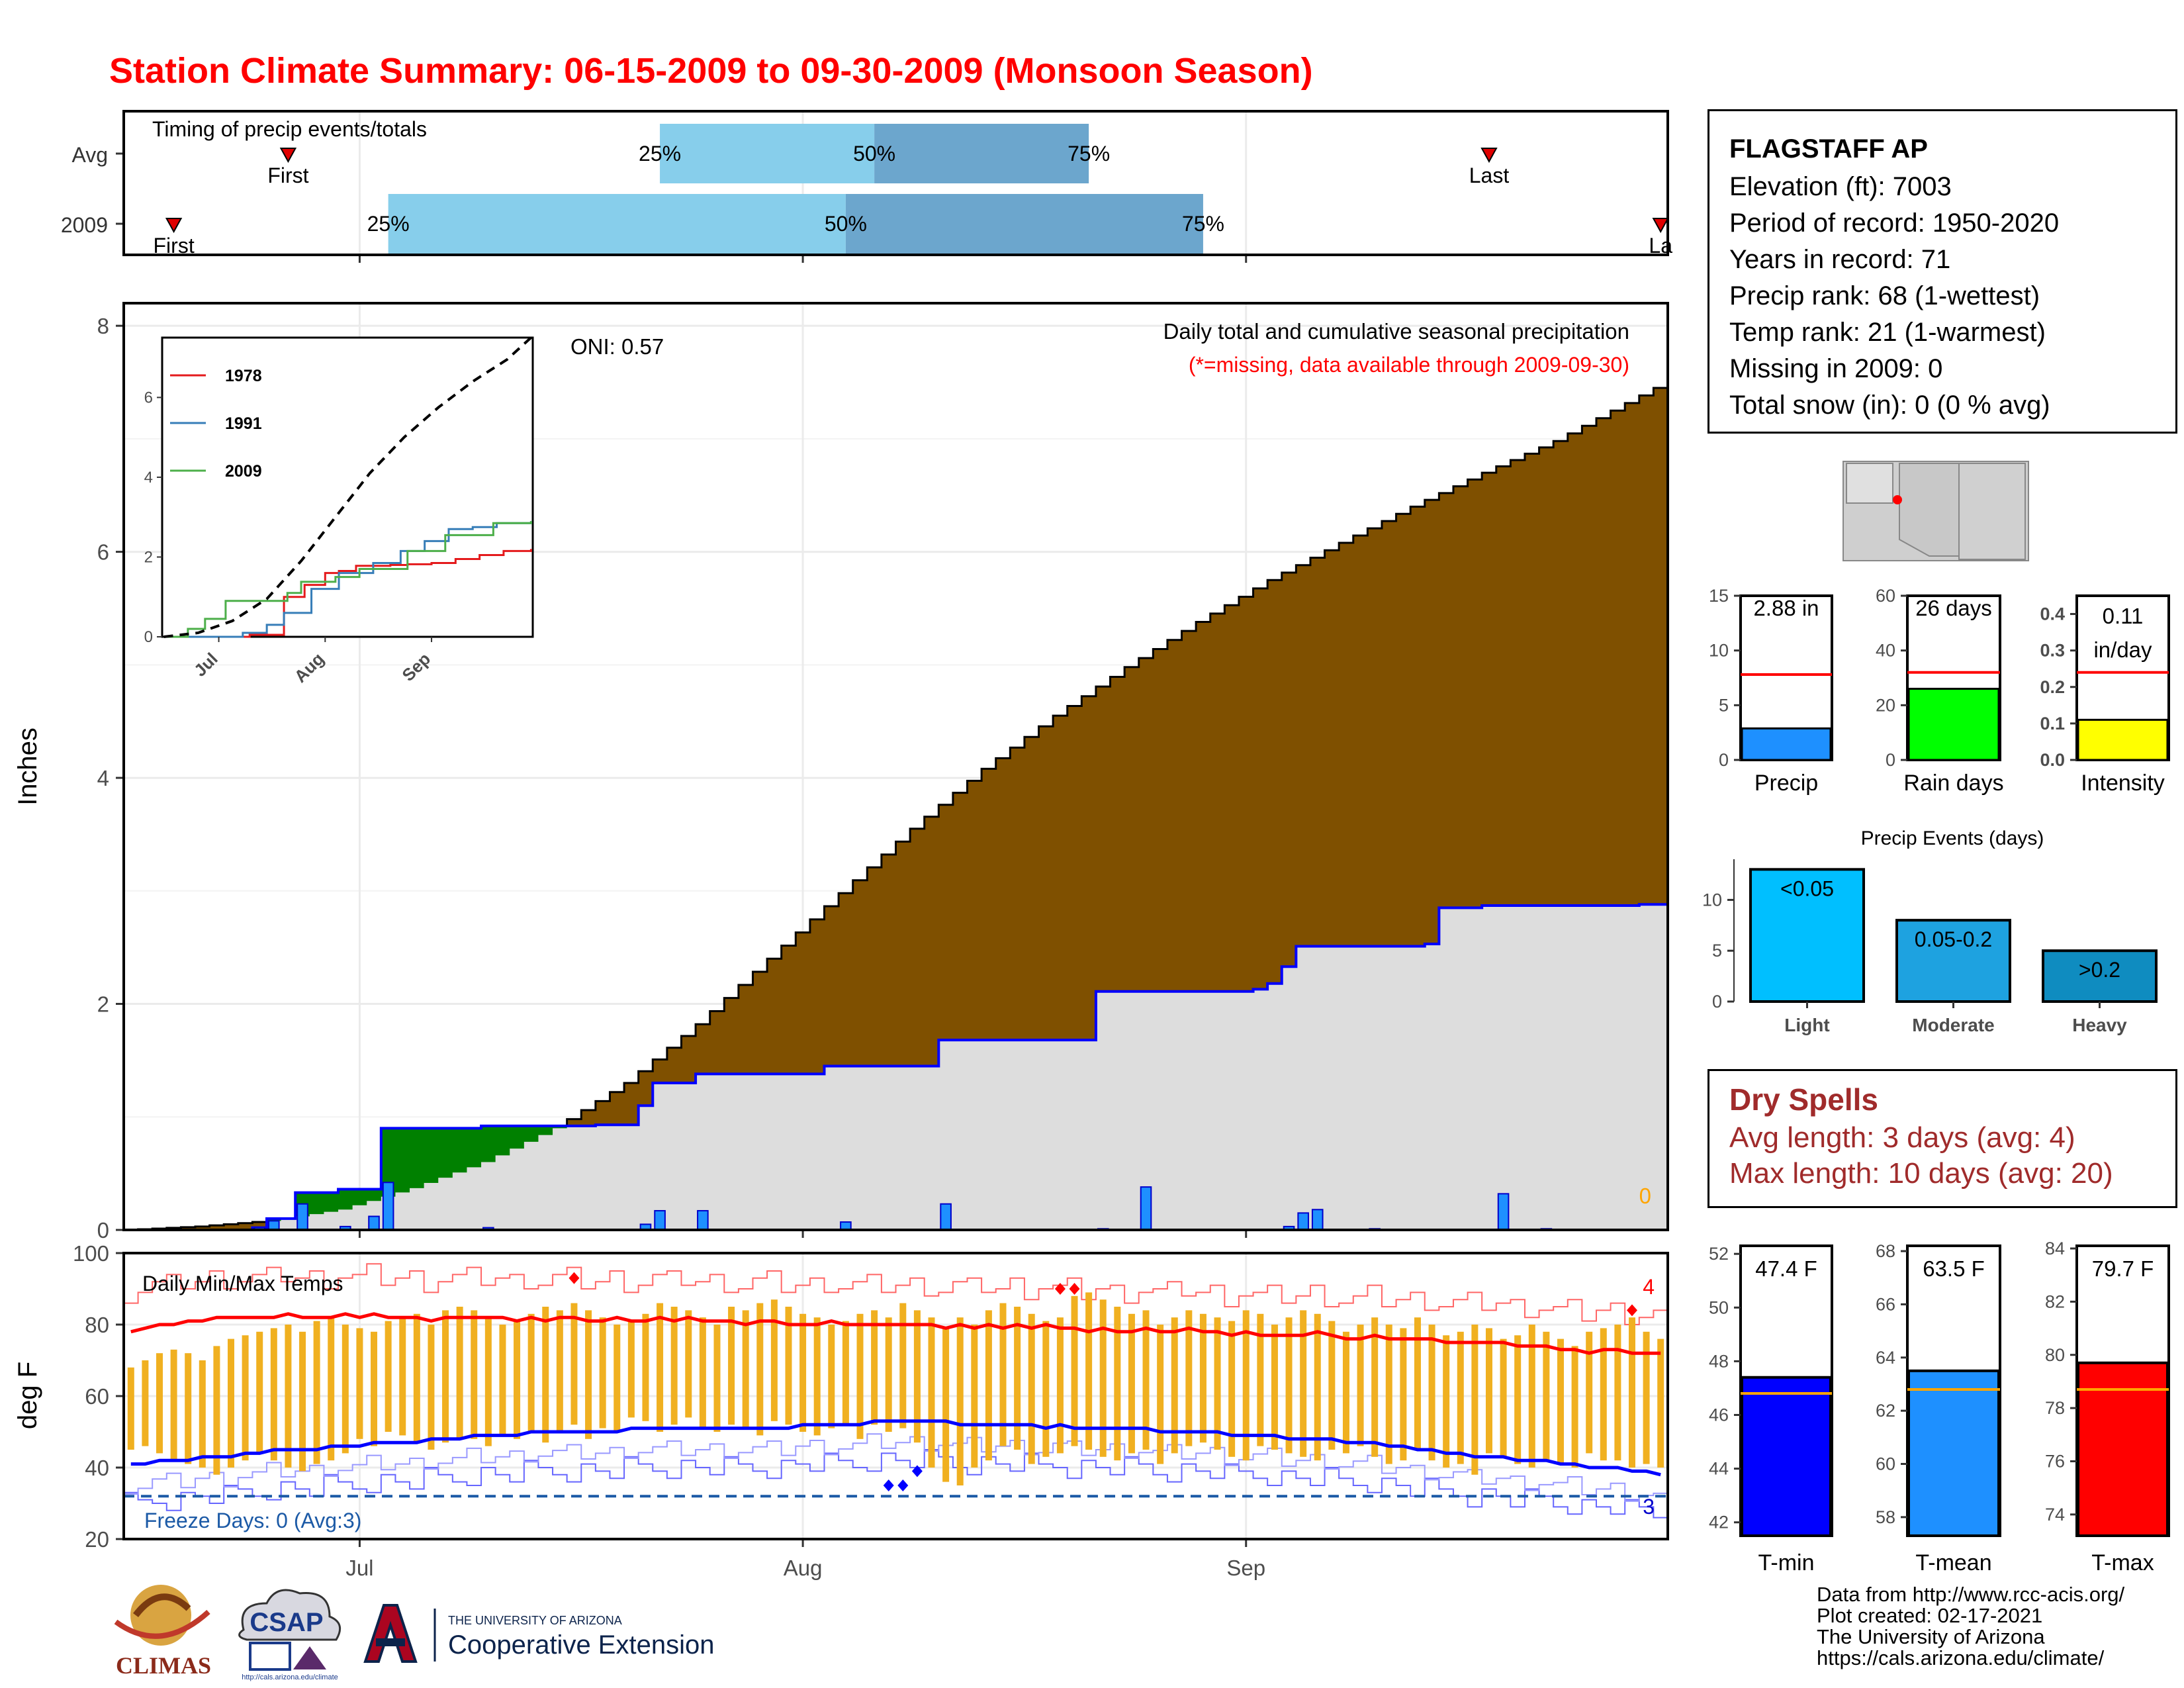  What do you see at coordinates (148, 637) in the screenshot?
I see `inset-y-tick-label: 0` at bounding box center [148, 637].